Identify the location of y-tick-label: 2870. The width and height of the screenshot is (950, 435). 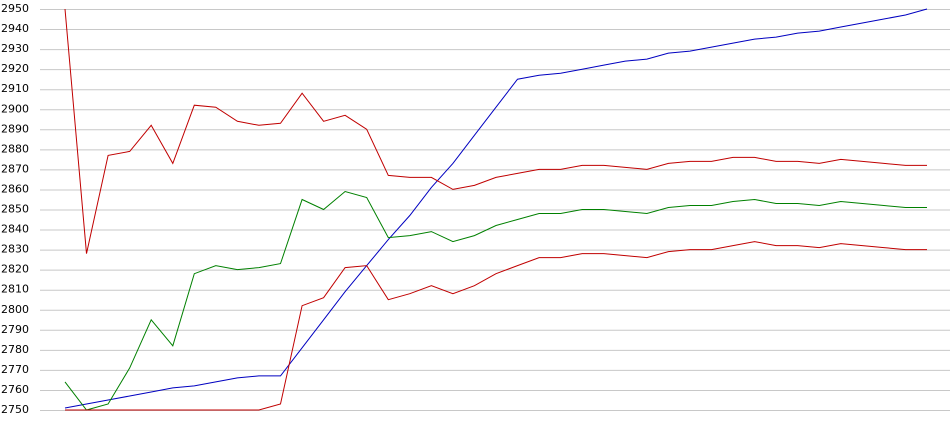
(15, 168).